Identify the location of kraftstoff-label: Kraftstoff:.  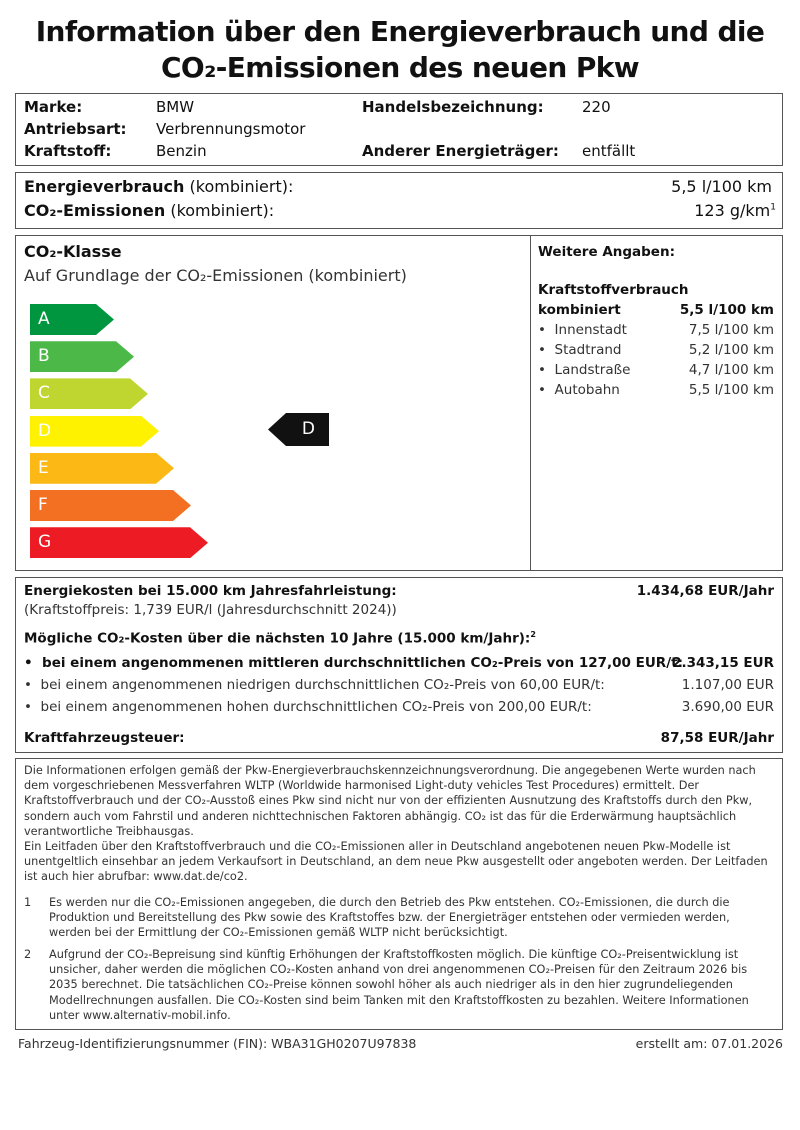
(68, 151).